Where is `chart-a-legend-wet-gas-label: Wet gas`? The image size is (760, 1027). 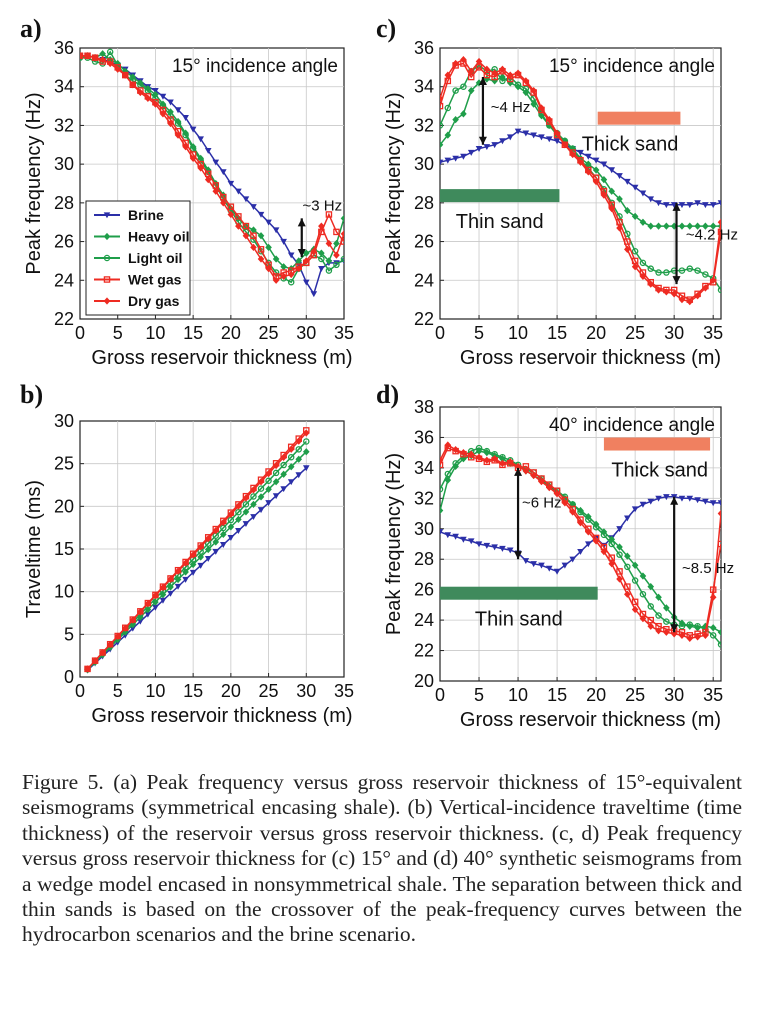 chart-a-legend-wet-gas-label: Wet gas is located at coordinates (155, 280).